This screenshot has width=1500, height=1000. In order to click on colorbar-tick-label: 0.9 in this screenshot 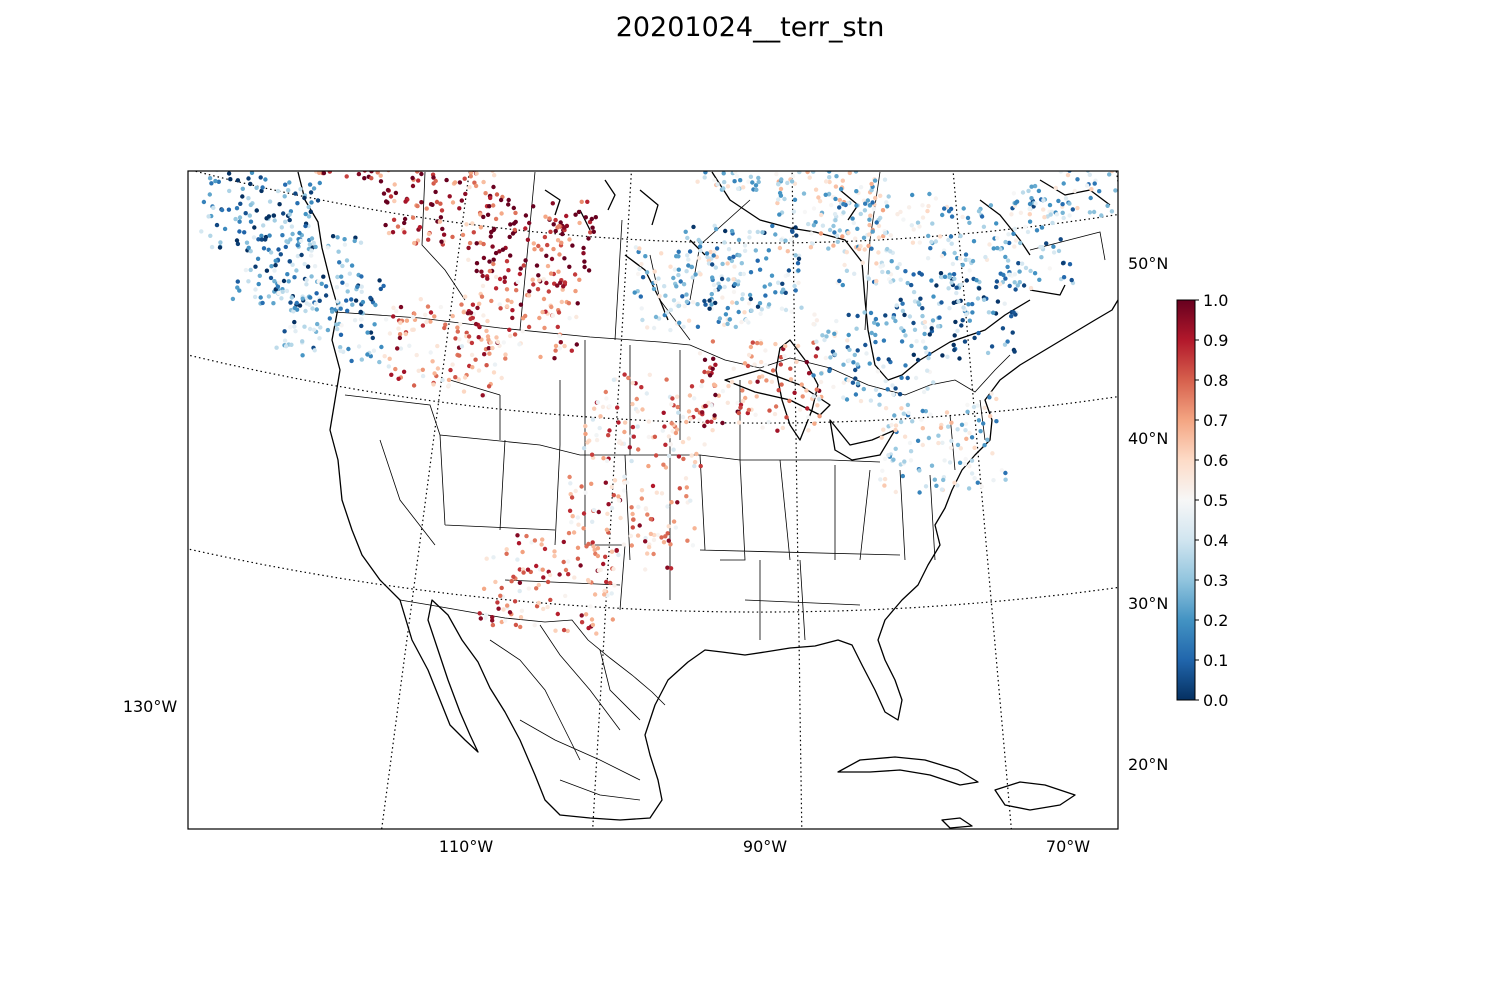, I will do `click(1215, 340)`.